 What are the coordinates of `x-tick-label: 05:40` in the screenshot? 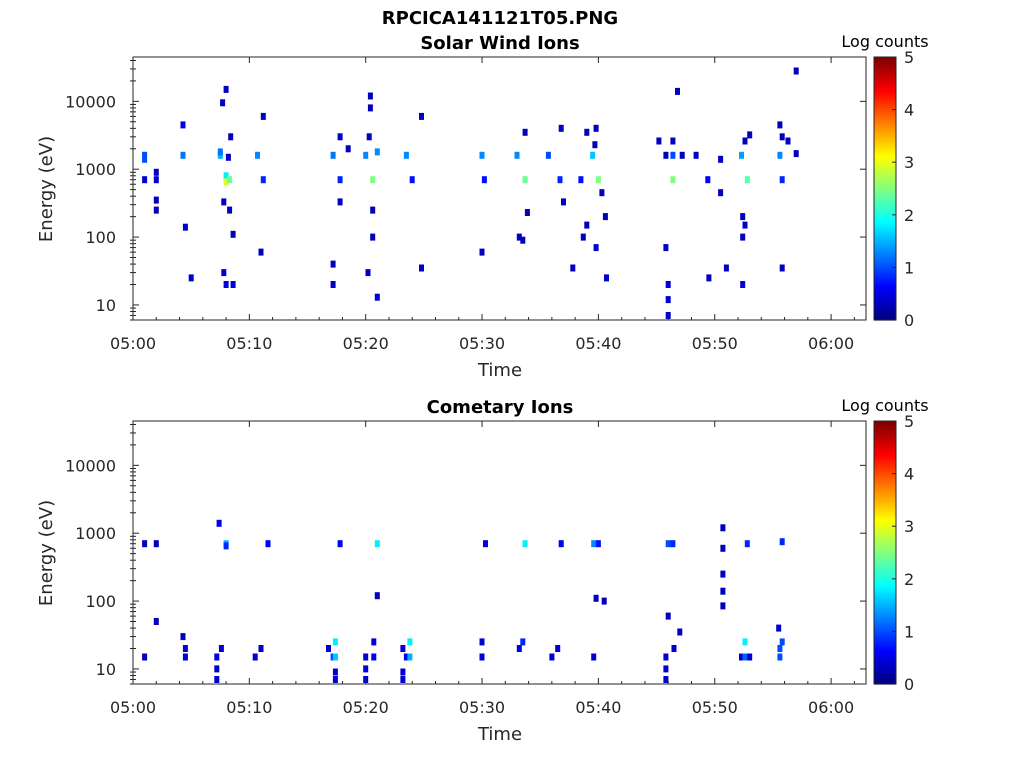 It's located at (598, 707).